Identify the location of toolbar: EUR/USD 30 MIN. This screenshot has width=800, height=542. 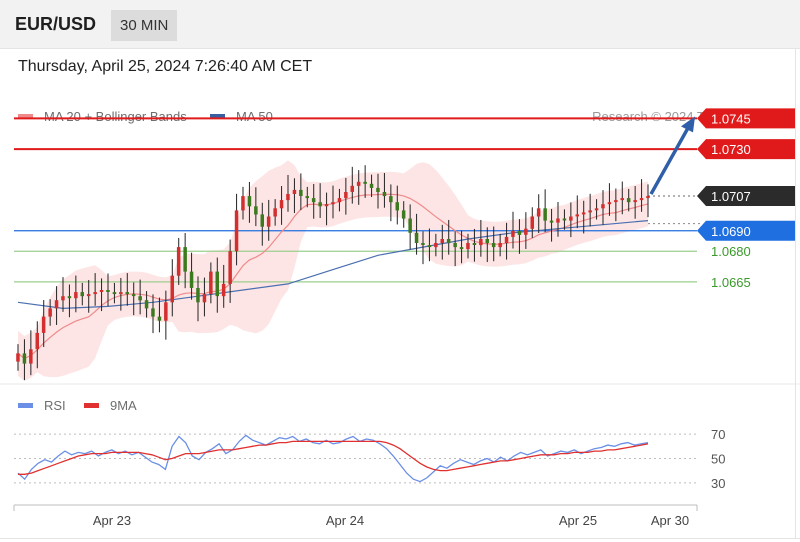
(400, 24).